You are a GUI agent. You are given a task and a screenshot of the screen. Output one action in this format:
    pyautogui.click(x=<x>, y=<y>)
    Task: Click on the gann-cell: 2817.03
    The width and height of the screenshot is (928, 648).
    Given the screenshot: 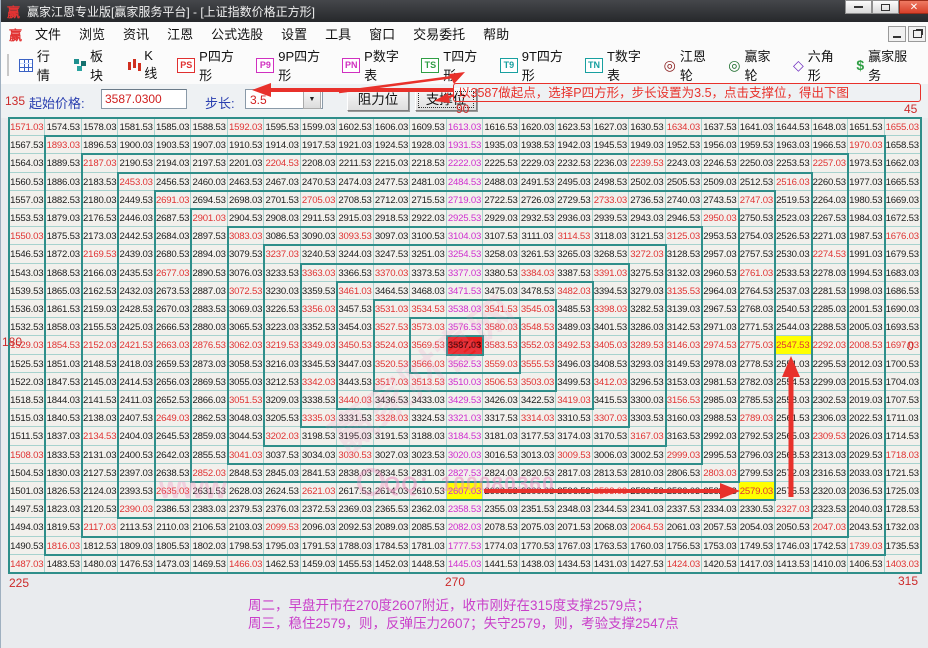 What is the action you would take?
    pyautogui.click(x=574, y=472)
    